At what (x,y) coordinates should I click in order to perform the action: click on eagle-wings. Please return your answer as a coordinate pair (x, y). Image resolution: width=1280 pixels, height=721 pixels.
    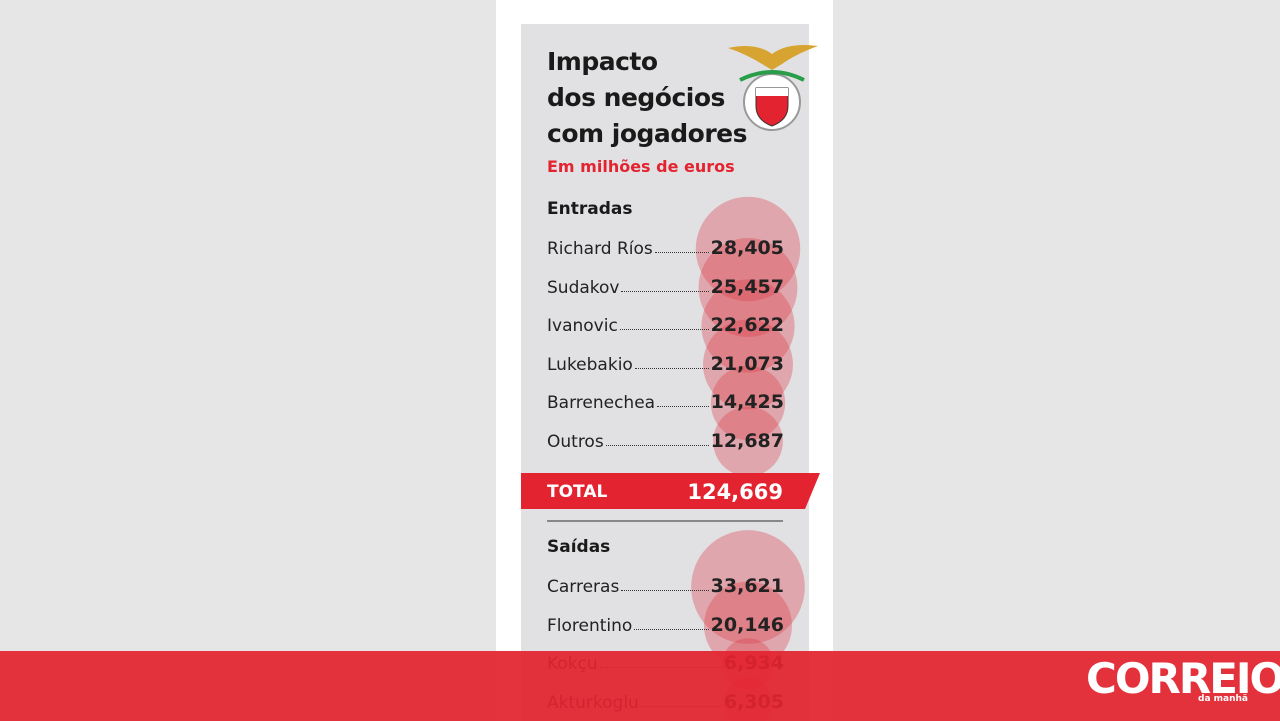
    Looking at the image, I should click on (773, 57).